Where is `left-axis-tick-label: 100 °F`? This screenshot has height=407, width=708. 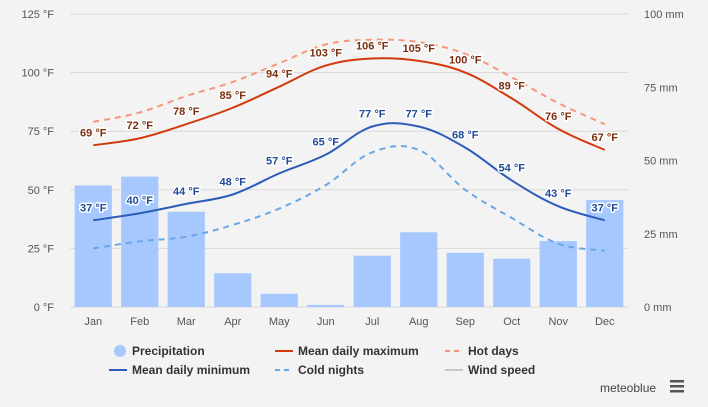 left-axis-tick-label: 100 °F is located at coordinates (37, 74).